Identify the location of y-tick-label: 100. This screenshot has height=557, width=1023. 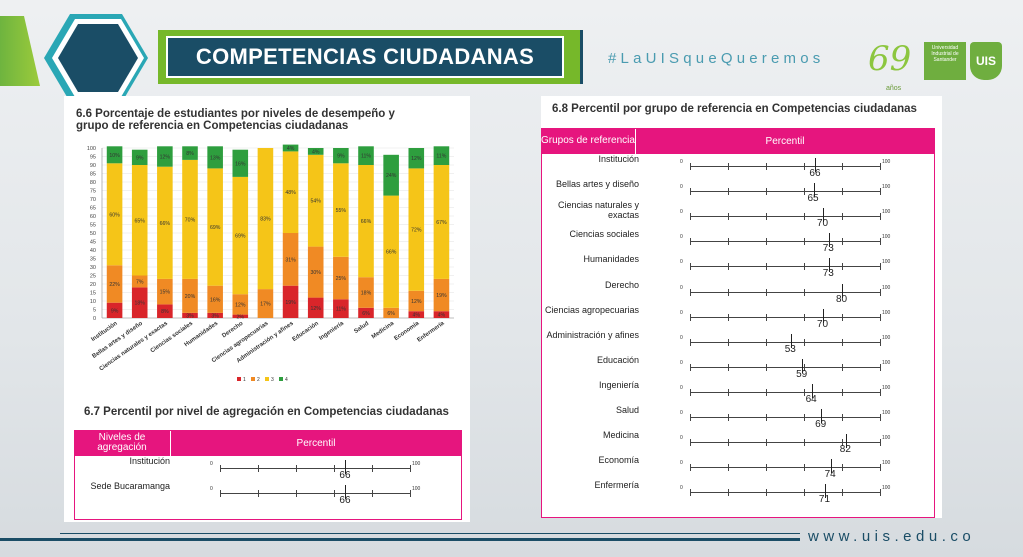
(91, 149).